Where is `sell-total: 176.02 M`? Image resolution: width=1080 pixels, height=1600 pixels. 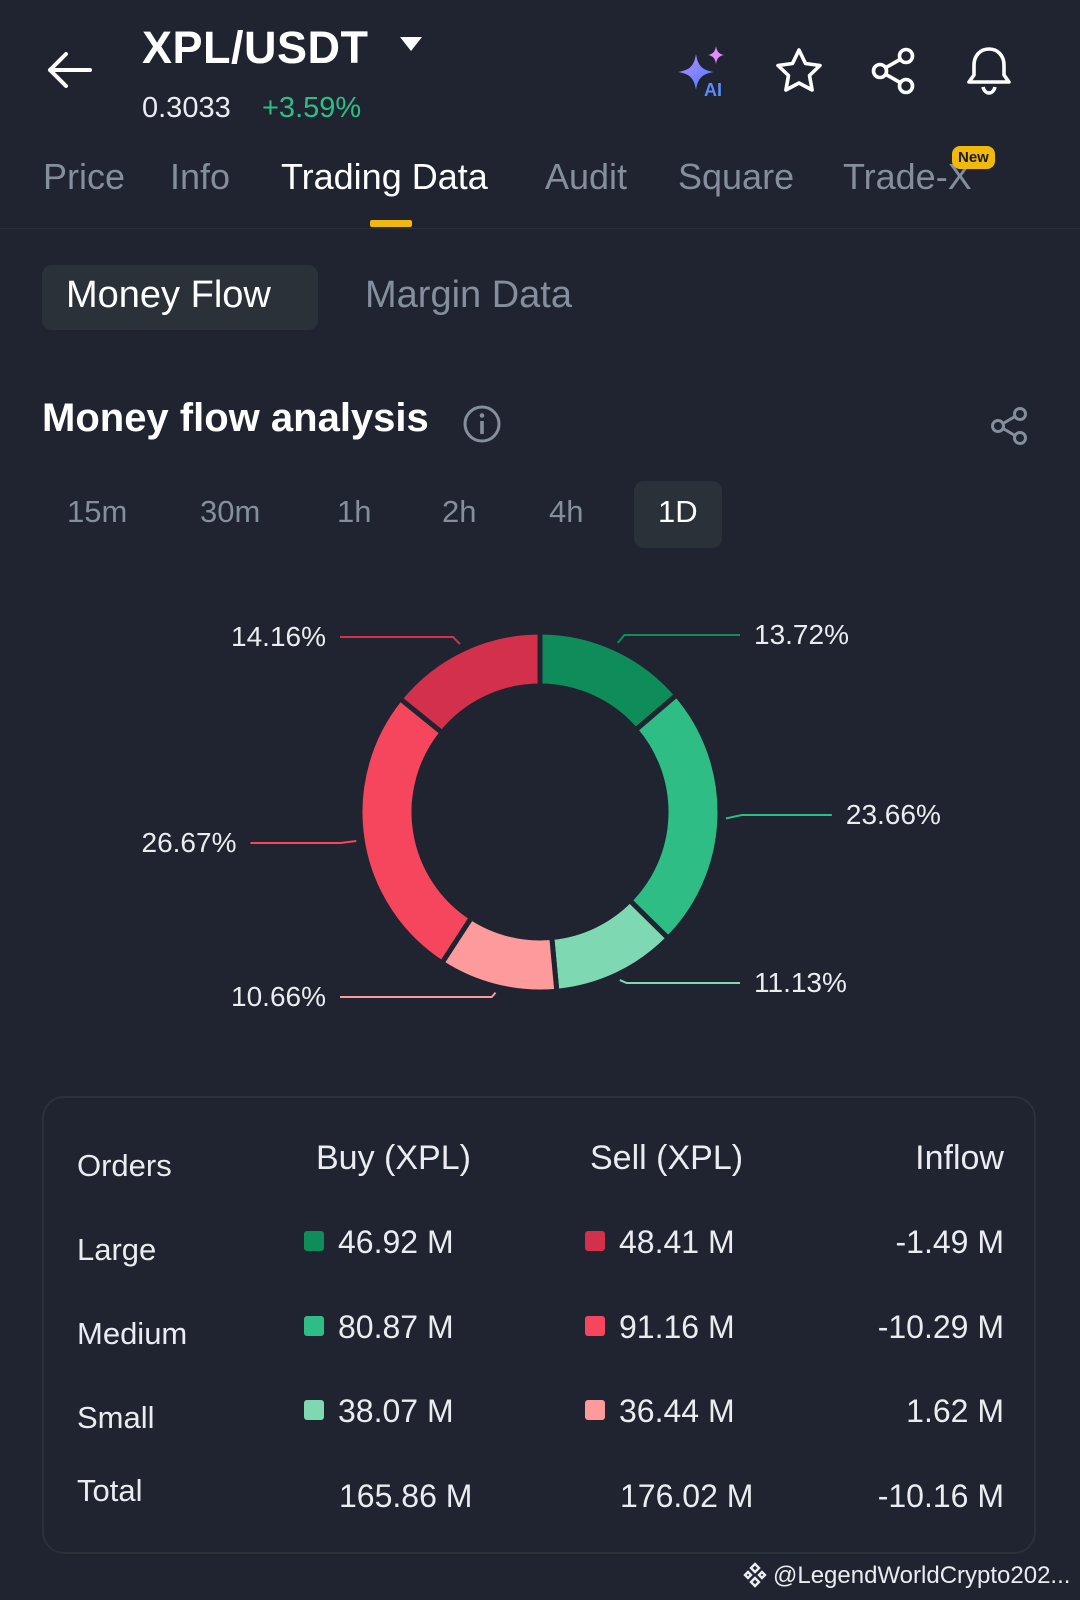 sell-total: 176.02 M is located at coordinates (687, 1496).